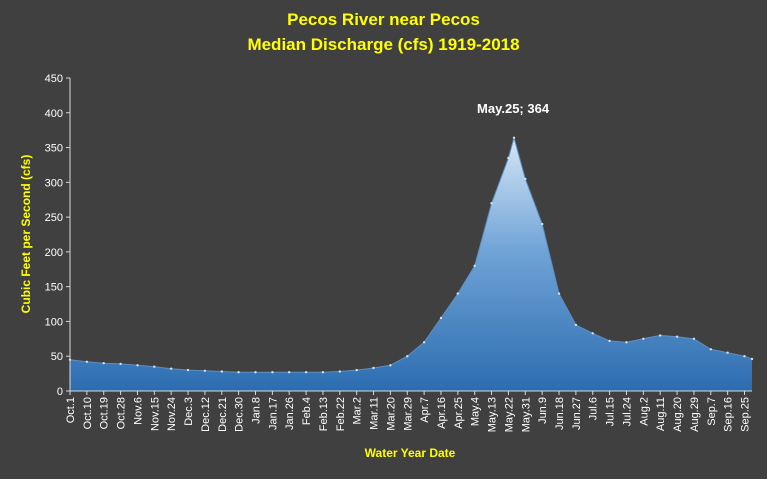 The image size is (767, 479). What do you see at coordinates (577, 413) in the screenshot?
I see `x-tick-label: Jun.27` at bounding box center [577, 413].